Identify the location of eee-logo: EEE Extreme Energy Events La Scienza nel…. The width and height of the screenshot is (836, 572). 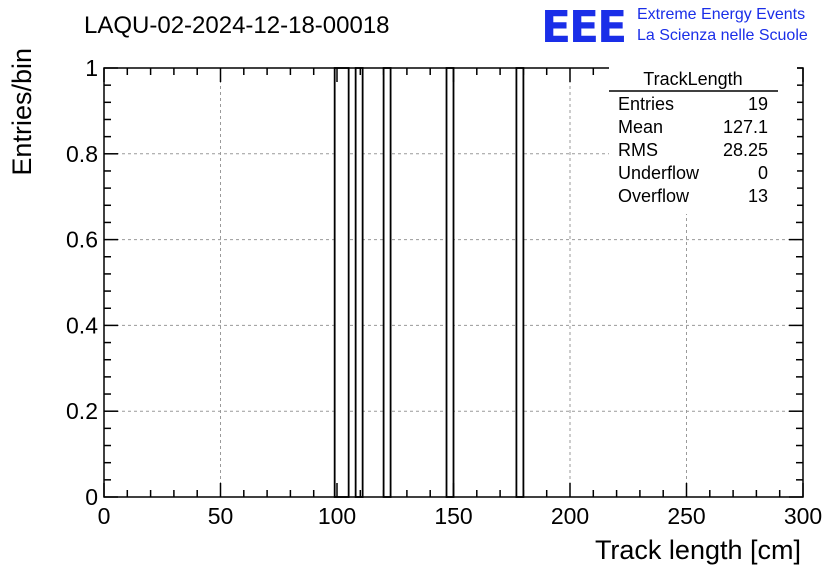
(674, 27).